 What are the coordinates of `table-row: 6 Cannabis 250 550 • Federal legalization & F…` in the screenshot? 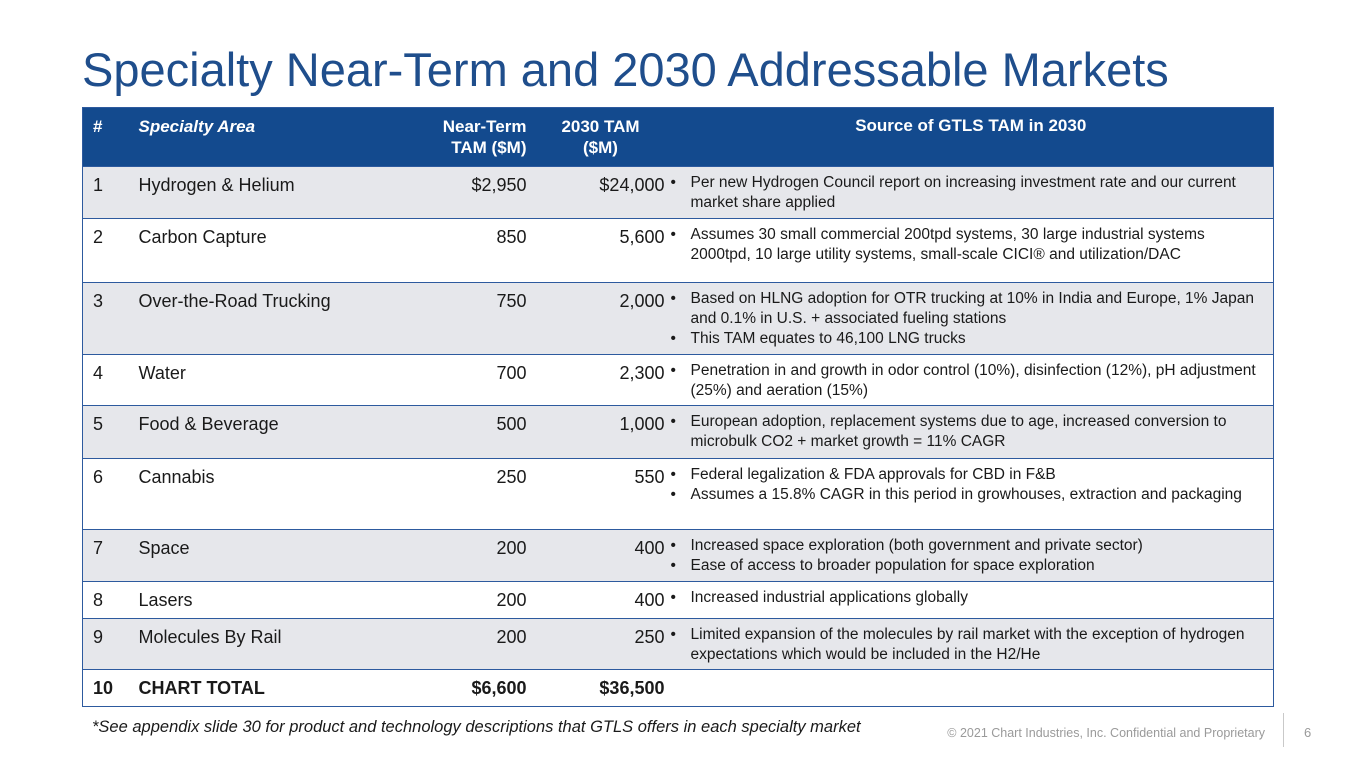 It's located at (678, 494).